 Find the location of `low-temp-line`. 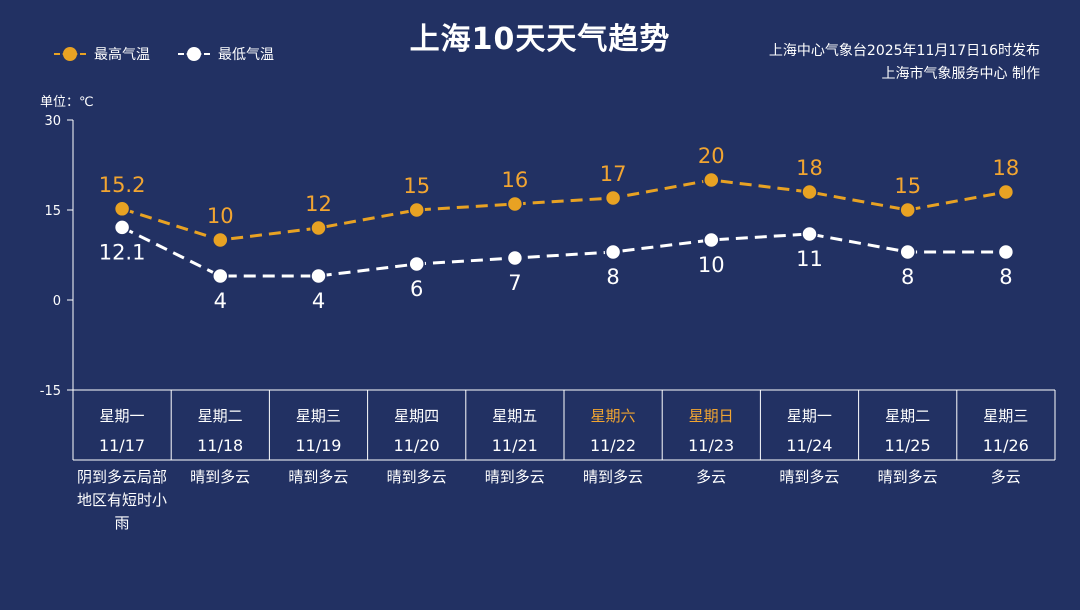

low-temp-line is located at coordinates (563, 252).